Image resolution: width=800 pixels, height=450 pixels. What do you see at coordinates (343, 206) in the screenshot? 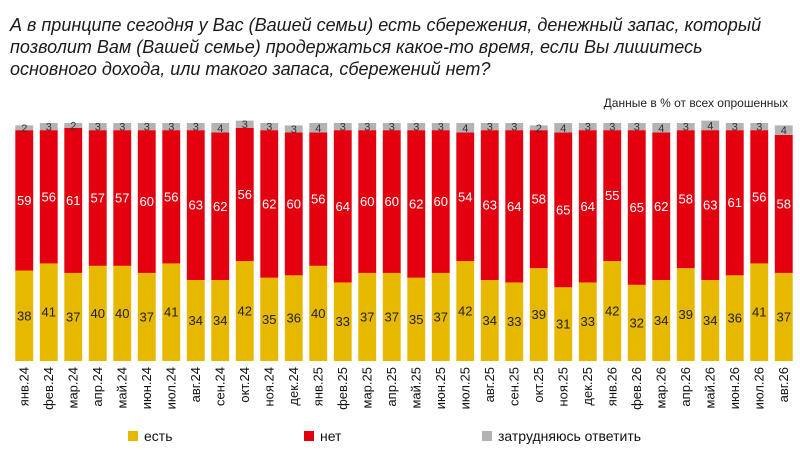
I see `data-label-no: 64` at bounding box center [343, 206].